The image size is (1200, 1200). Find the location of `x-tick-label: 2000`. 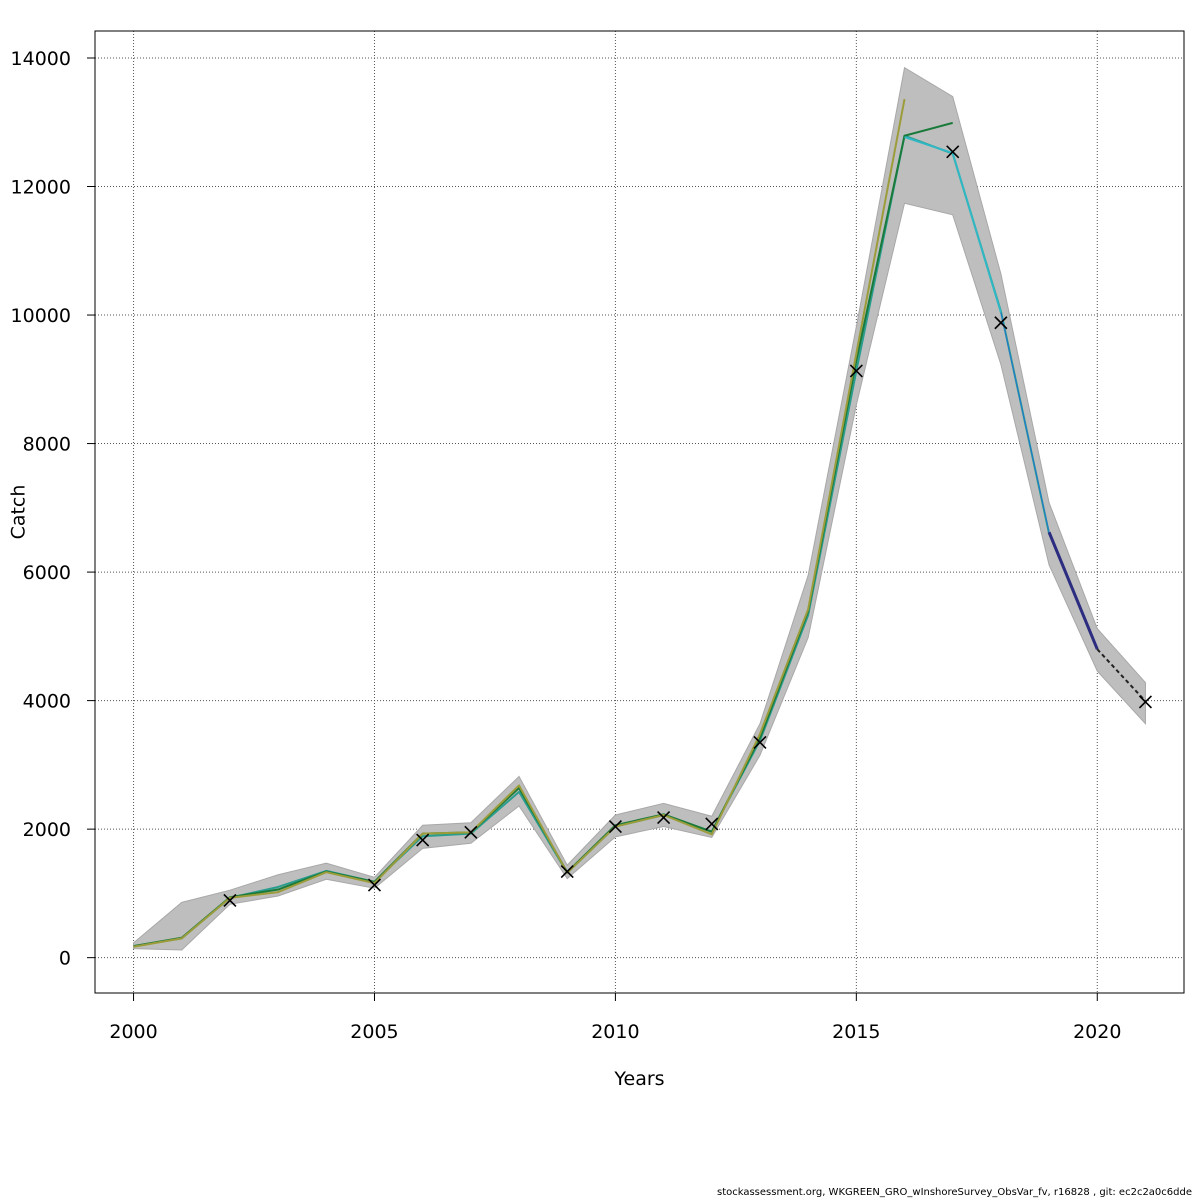

x-tick-label: 2000 is located at coordinates (133, 1032).